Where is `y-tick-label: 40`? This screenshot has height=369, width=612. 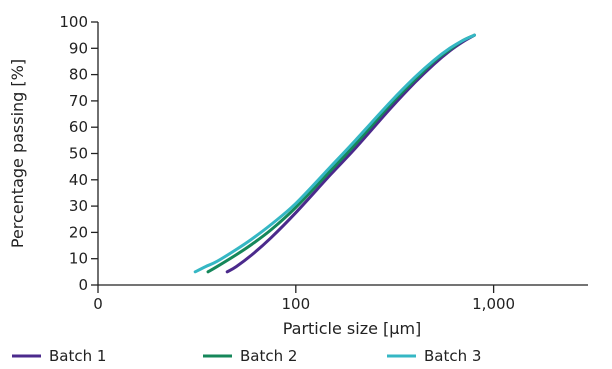
y-tick-label: 40 is located at coordinates (78, 180).